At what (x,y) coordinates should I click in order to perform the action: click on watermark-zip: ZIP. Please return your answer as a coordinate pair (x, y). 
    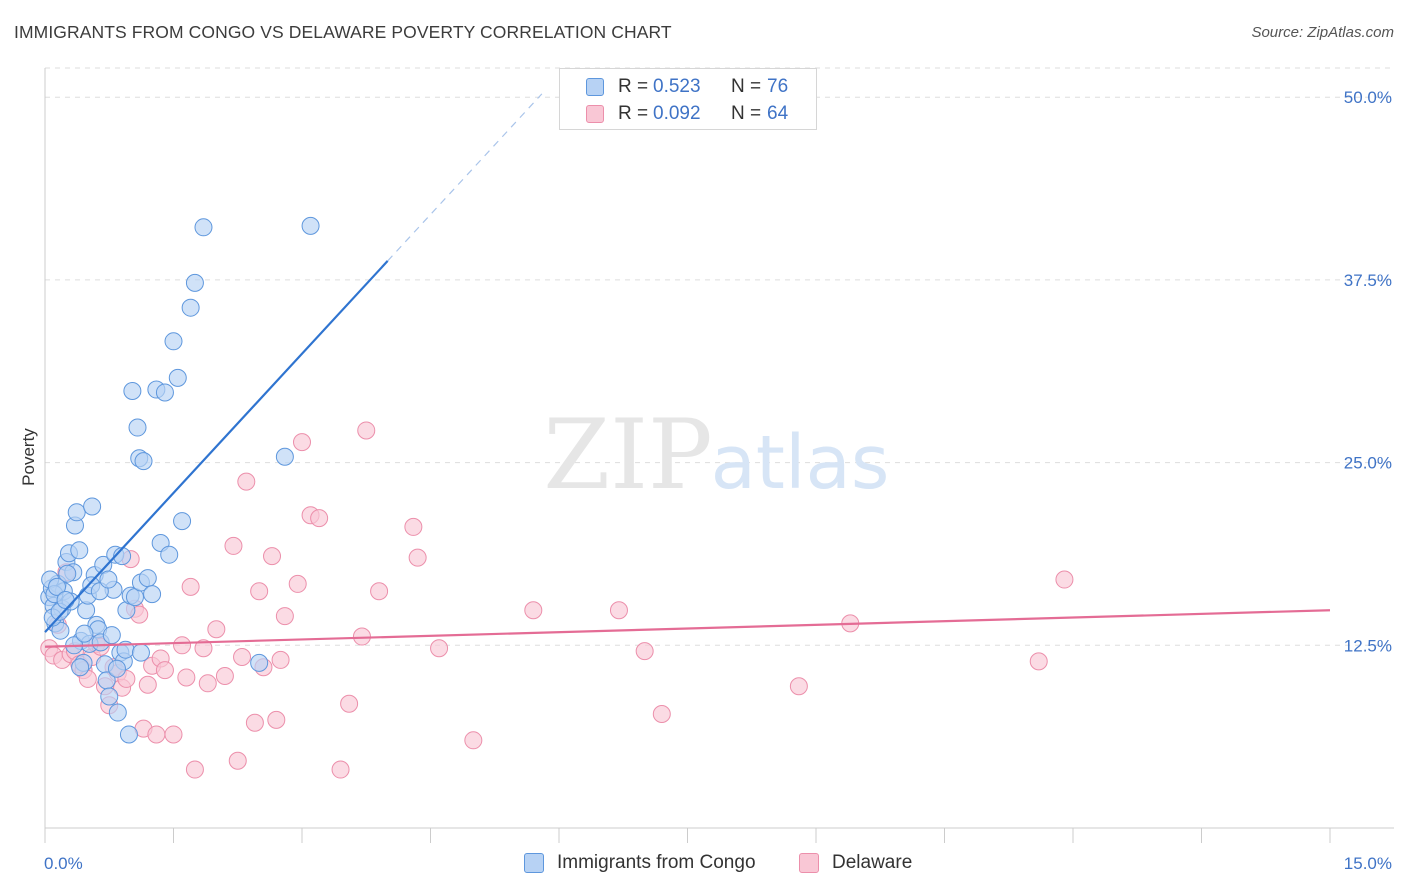
    Looking at the image, I should click on (627, 455).